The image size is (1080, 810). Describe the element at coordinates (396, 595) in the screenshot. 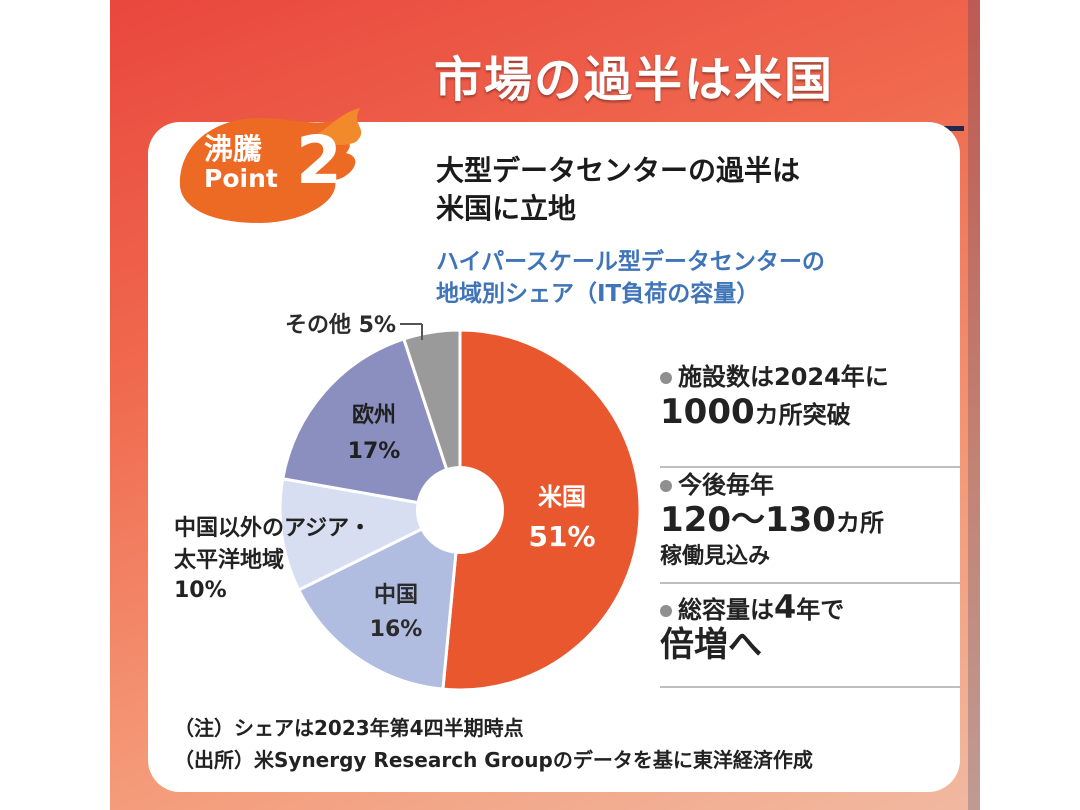

I see `label-cn-name: 中国` at that location.